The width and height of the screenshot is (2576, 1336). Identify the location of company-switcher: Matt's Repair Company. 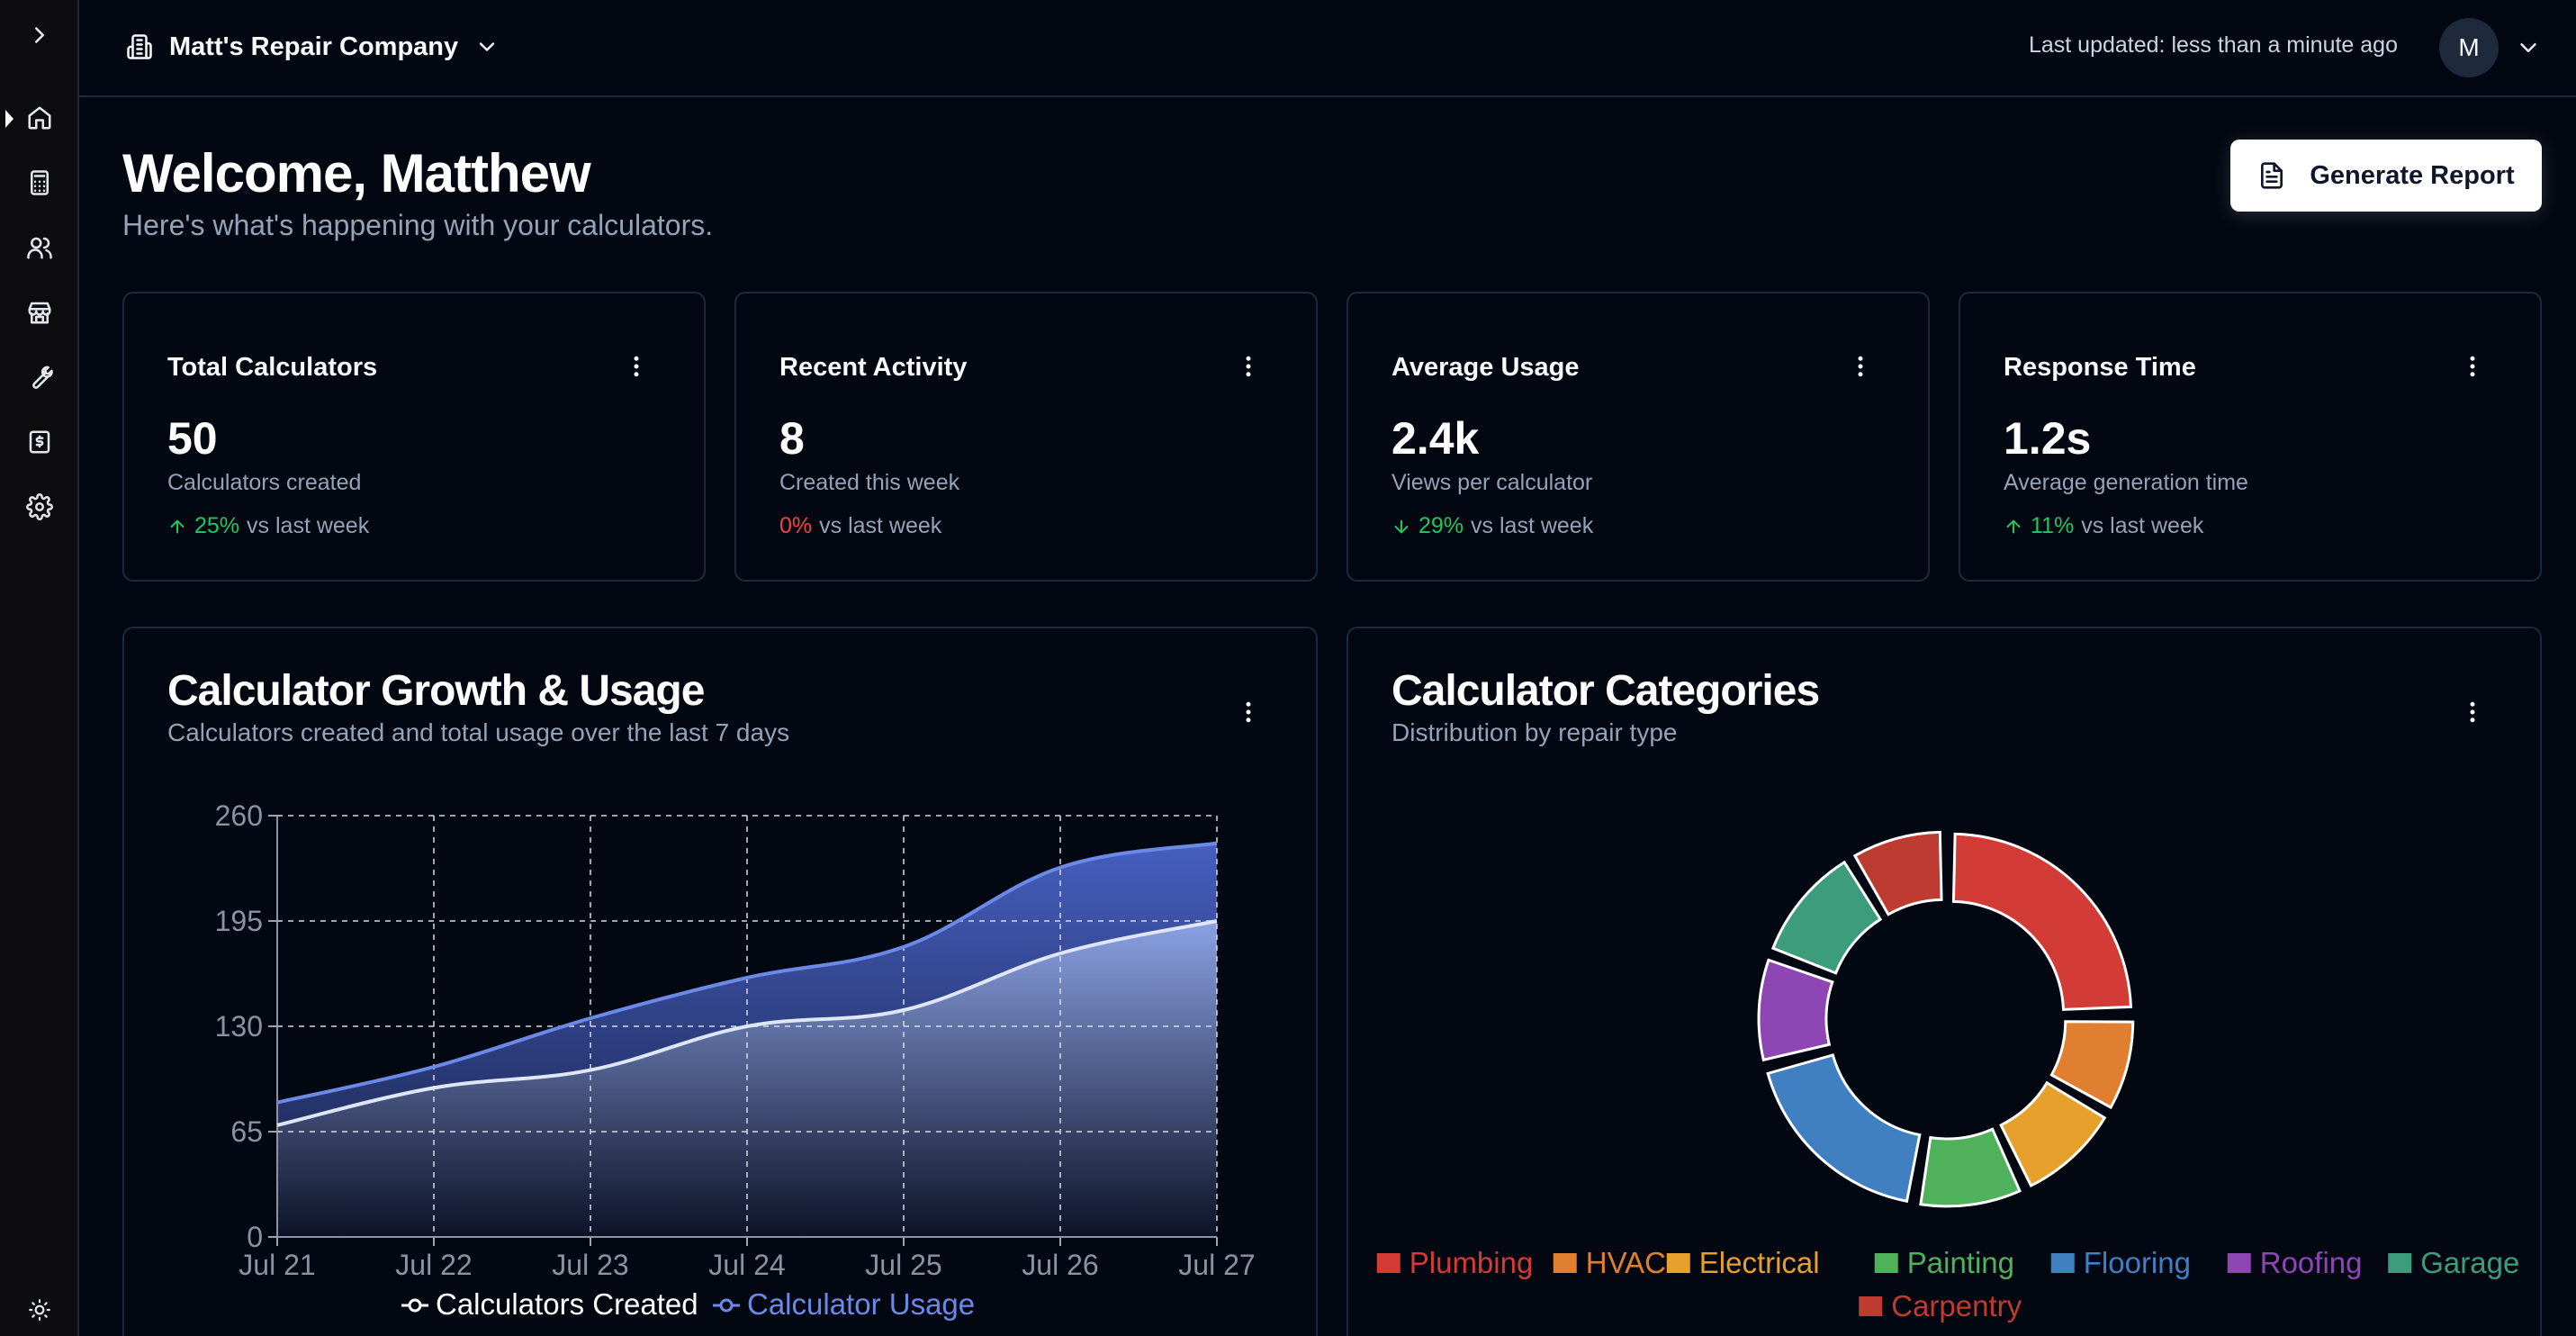
(313, 47).